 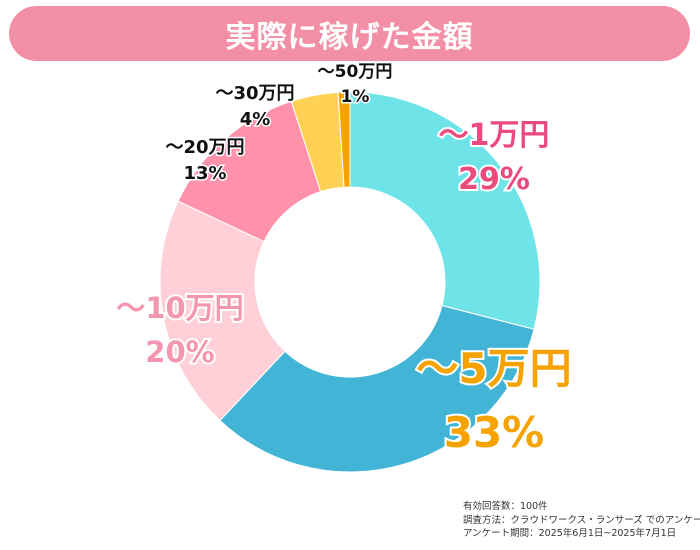 What do you see at coordinates (179, 308) in the screenshot?
I see `slice-label-3: 〜10万円` at bounding box center [179, 308].